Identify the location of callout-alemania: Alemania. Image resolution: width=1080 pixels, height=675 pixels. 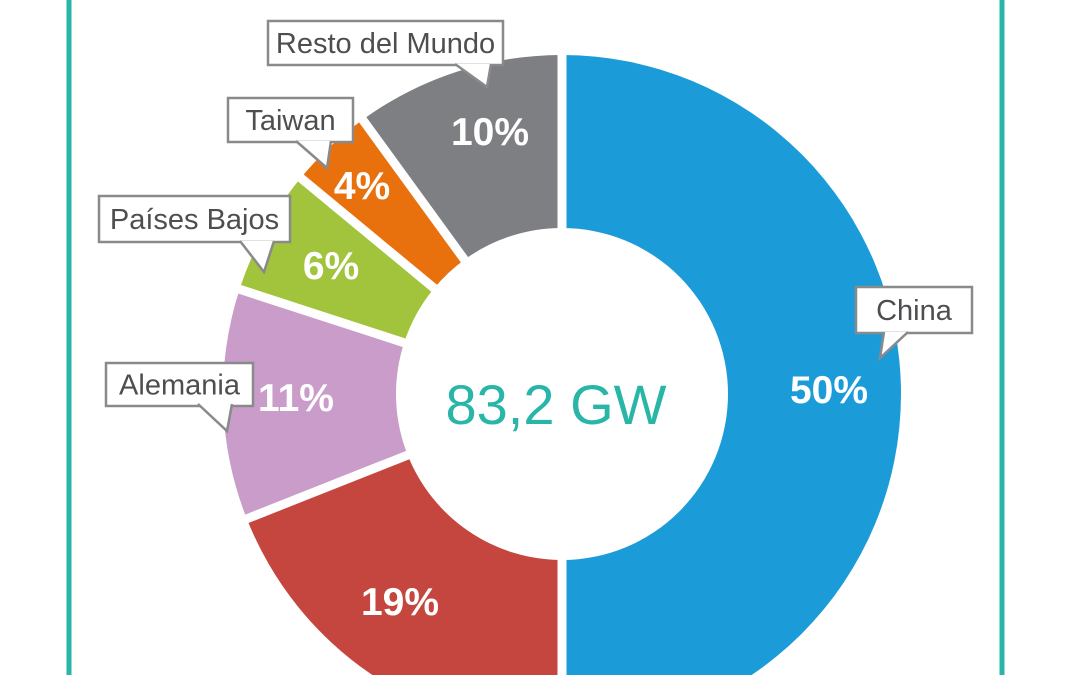
(179, 397).